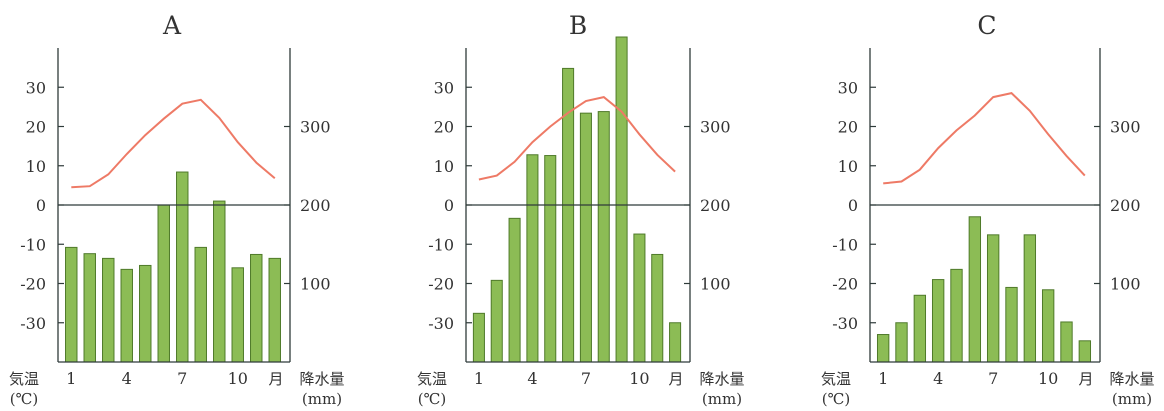  Describe the element at coordinates (986, 25) in the screenshot. I see `chart-title: C` at that location.